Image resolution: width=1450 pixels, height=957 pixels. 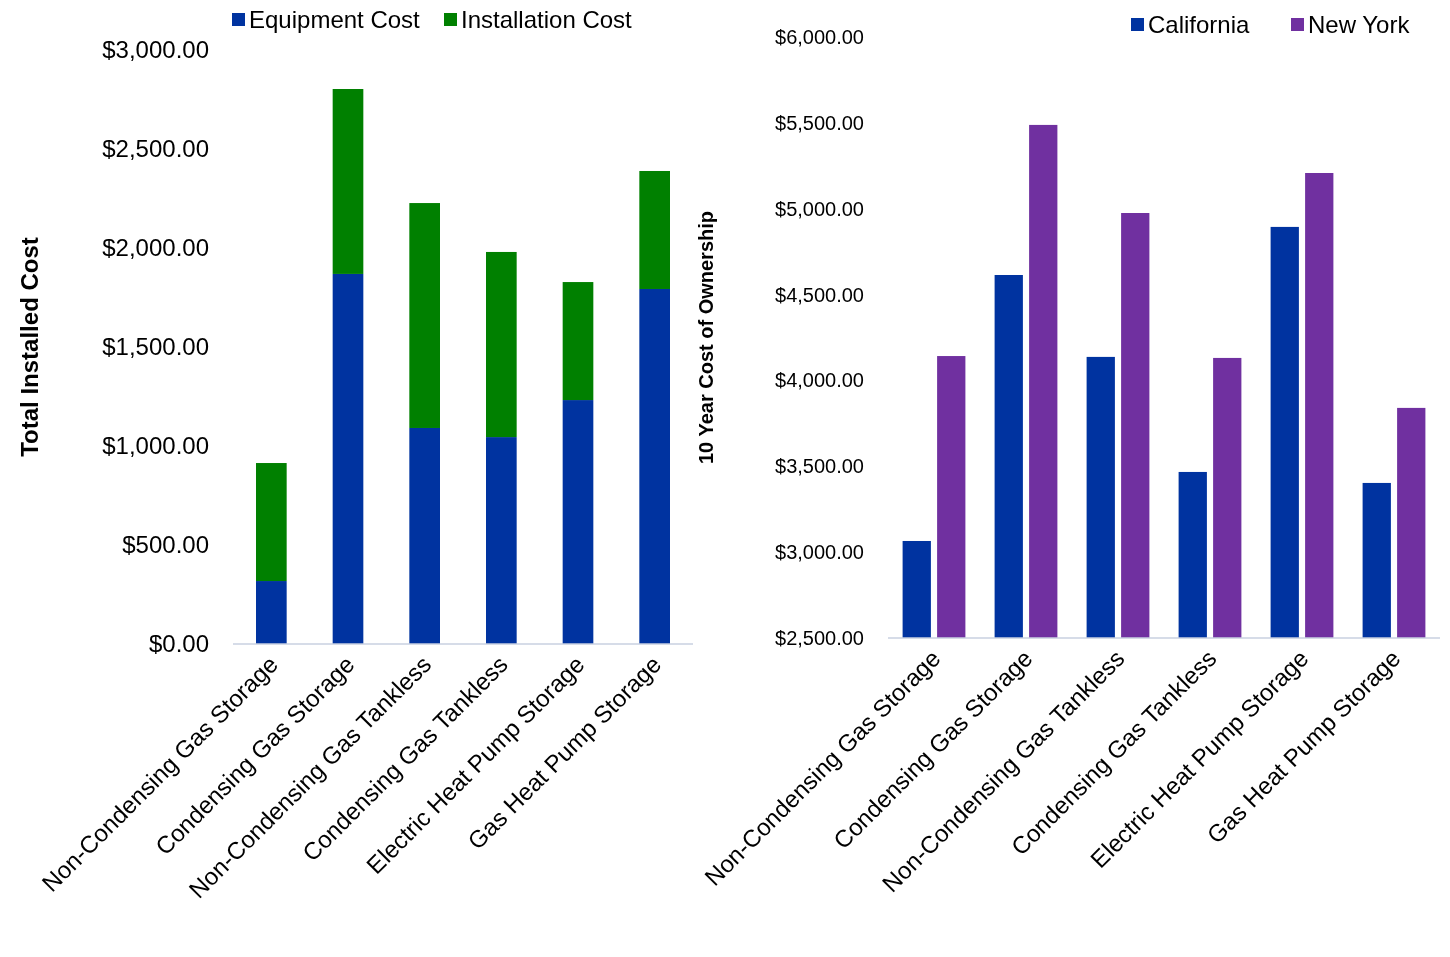 What do you see at coordinates (1199, 24) in the screenshot?
I see `legend-label: California` at bounding box center [1199, 24].